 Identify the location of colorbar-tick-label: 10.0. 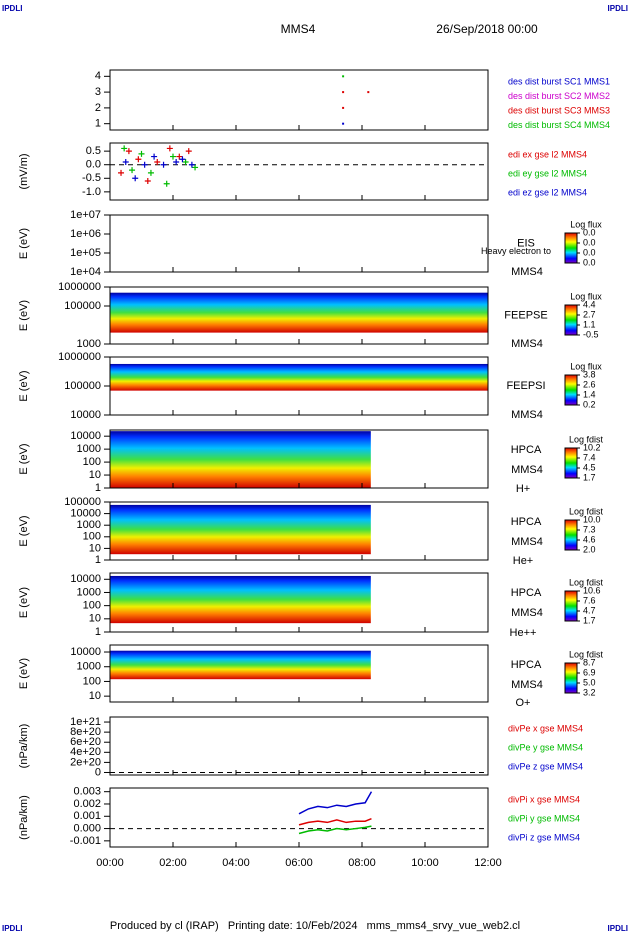
(592, 519).